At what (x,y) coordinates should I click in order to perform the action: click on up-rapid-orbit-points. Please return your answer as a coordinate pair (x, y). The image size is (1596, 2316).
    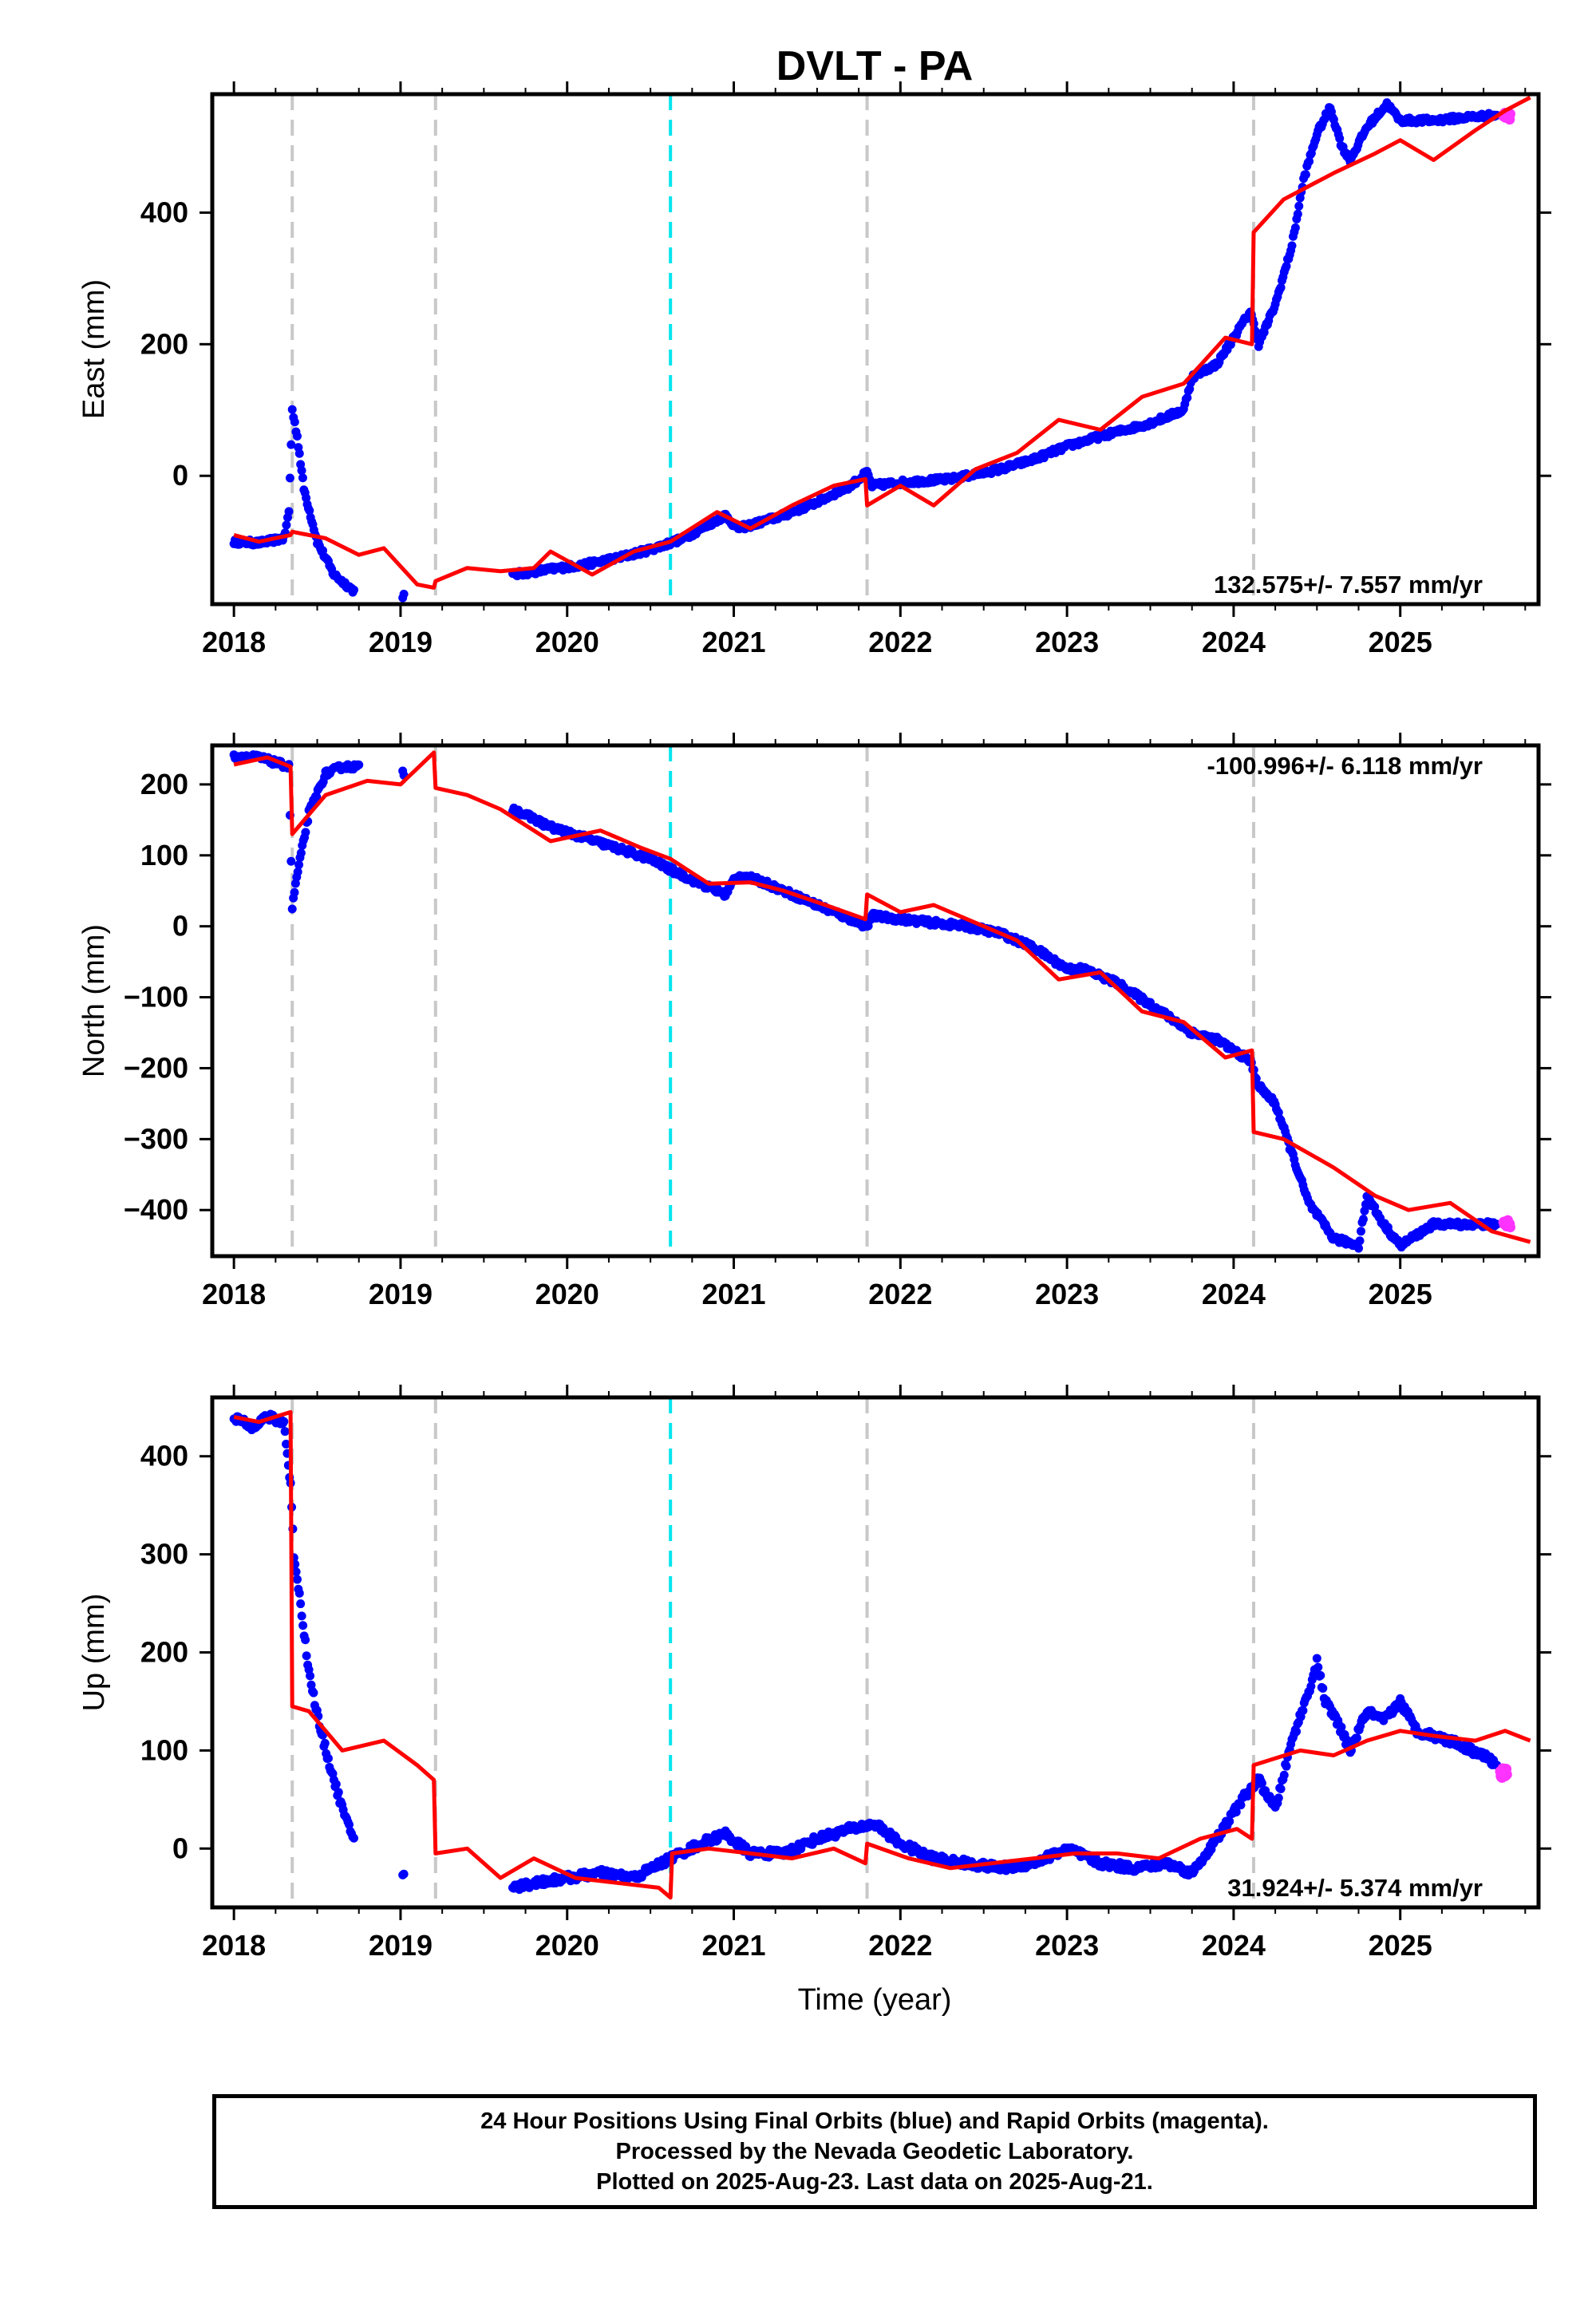
    Looking at the image, I should click on (1503, 1773).